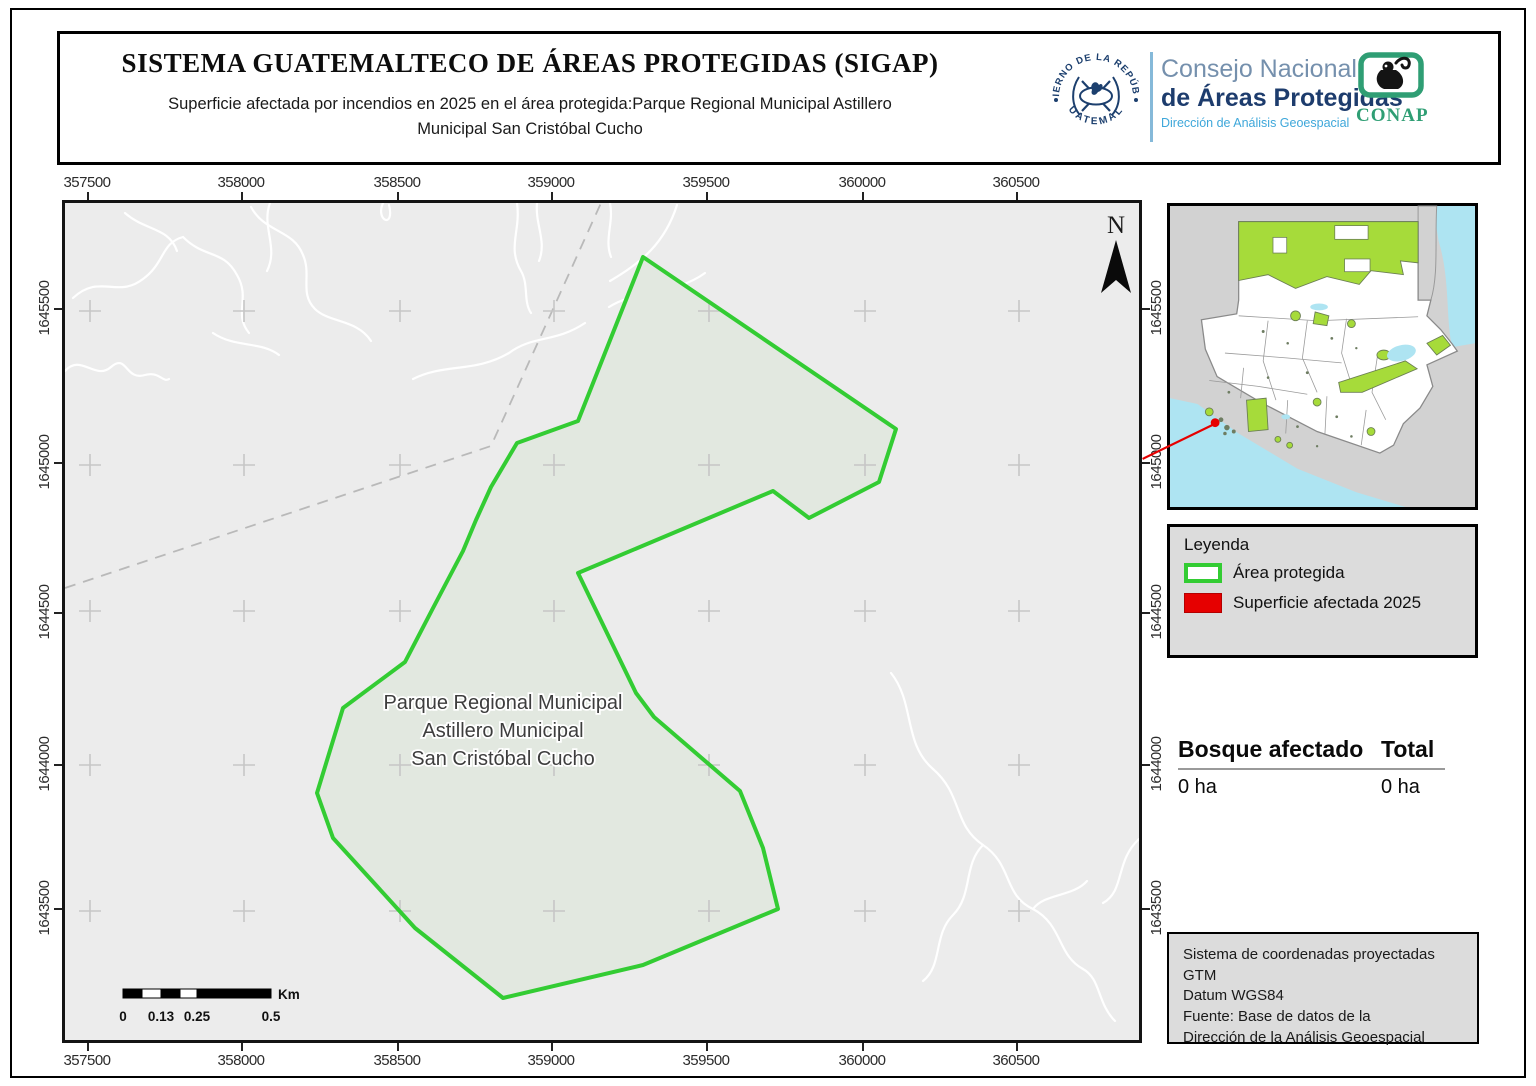  What do you see at coordinates (1116, 225) in the screenshot?
I see `north-arrow-label: N` at bounding box center [1116, 225].